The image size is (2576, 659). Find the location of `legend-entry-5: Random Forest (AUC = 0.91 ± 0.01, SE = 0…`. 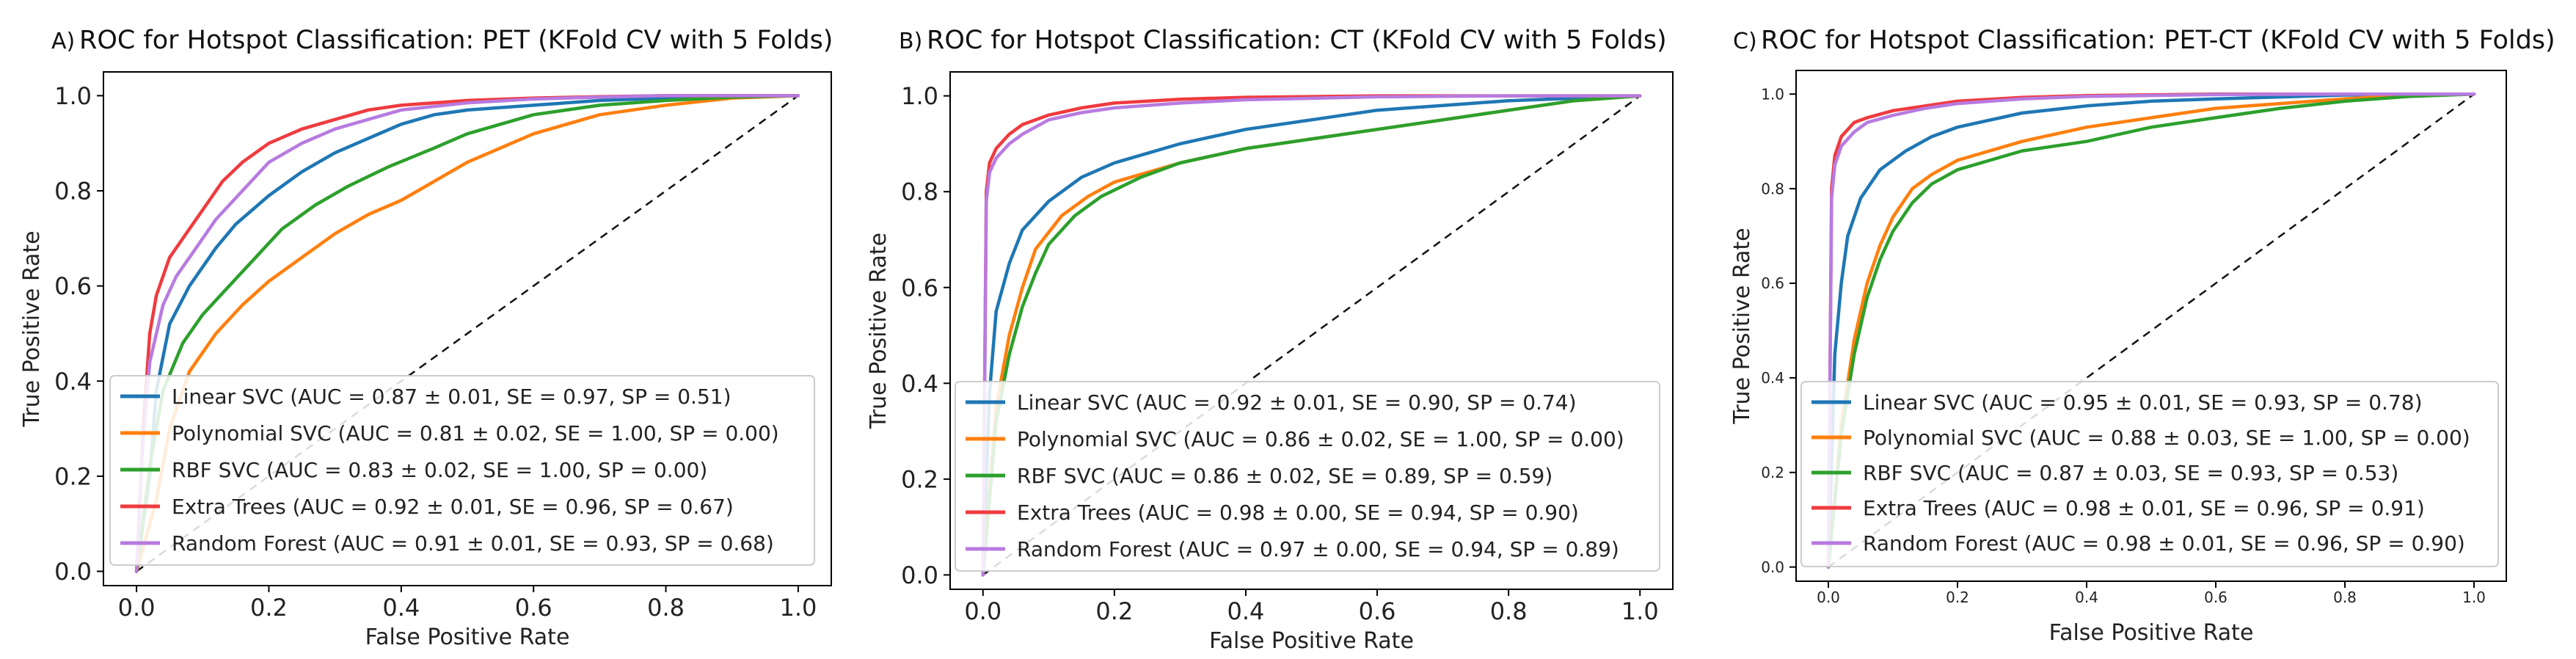

legend-entry-5: Random Forest (AUC = 0.91 ± 0.01, SE = 0… is located at coordinates (473, 543).